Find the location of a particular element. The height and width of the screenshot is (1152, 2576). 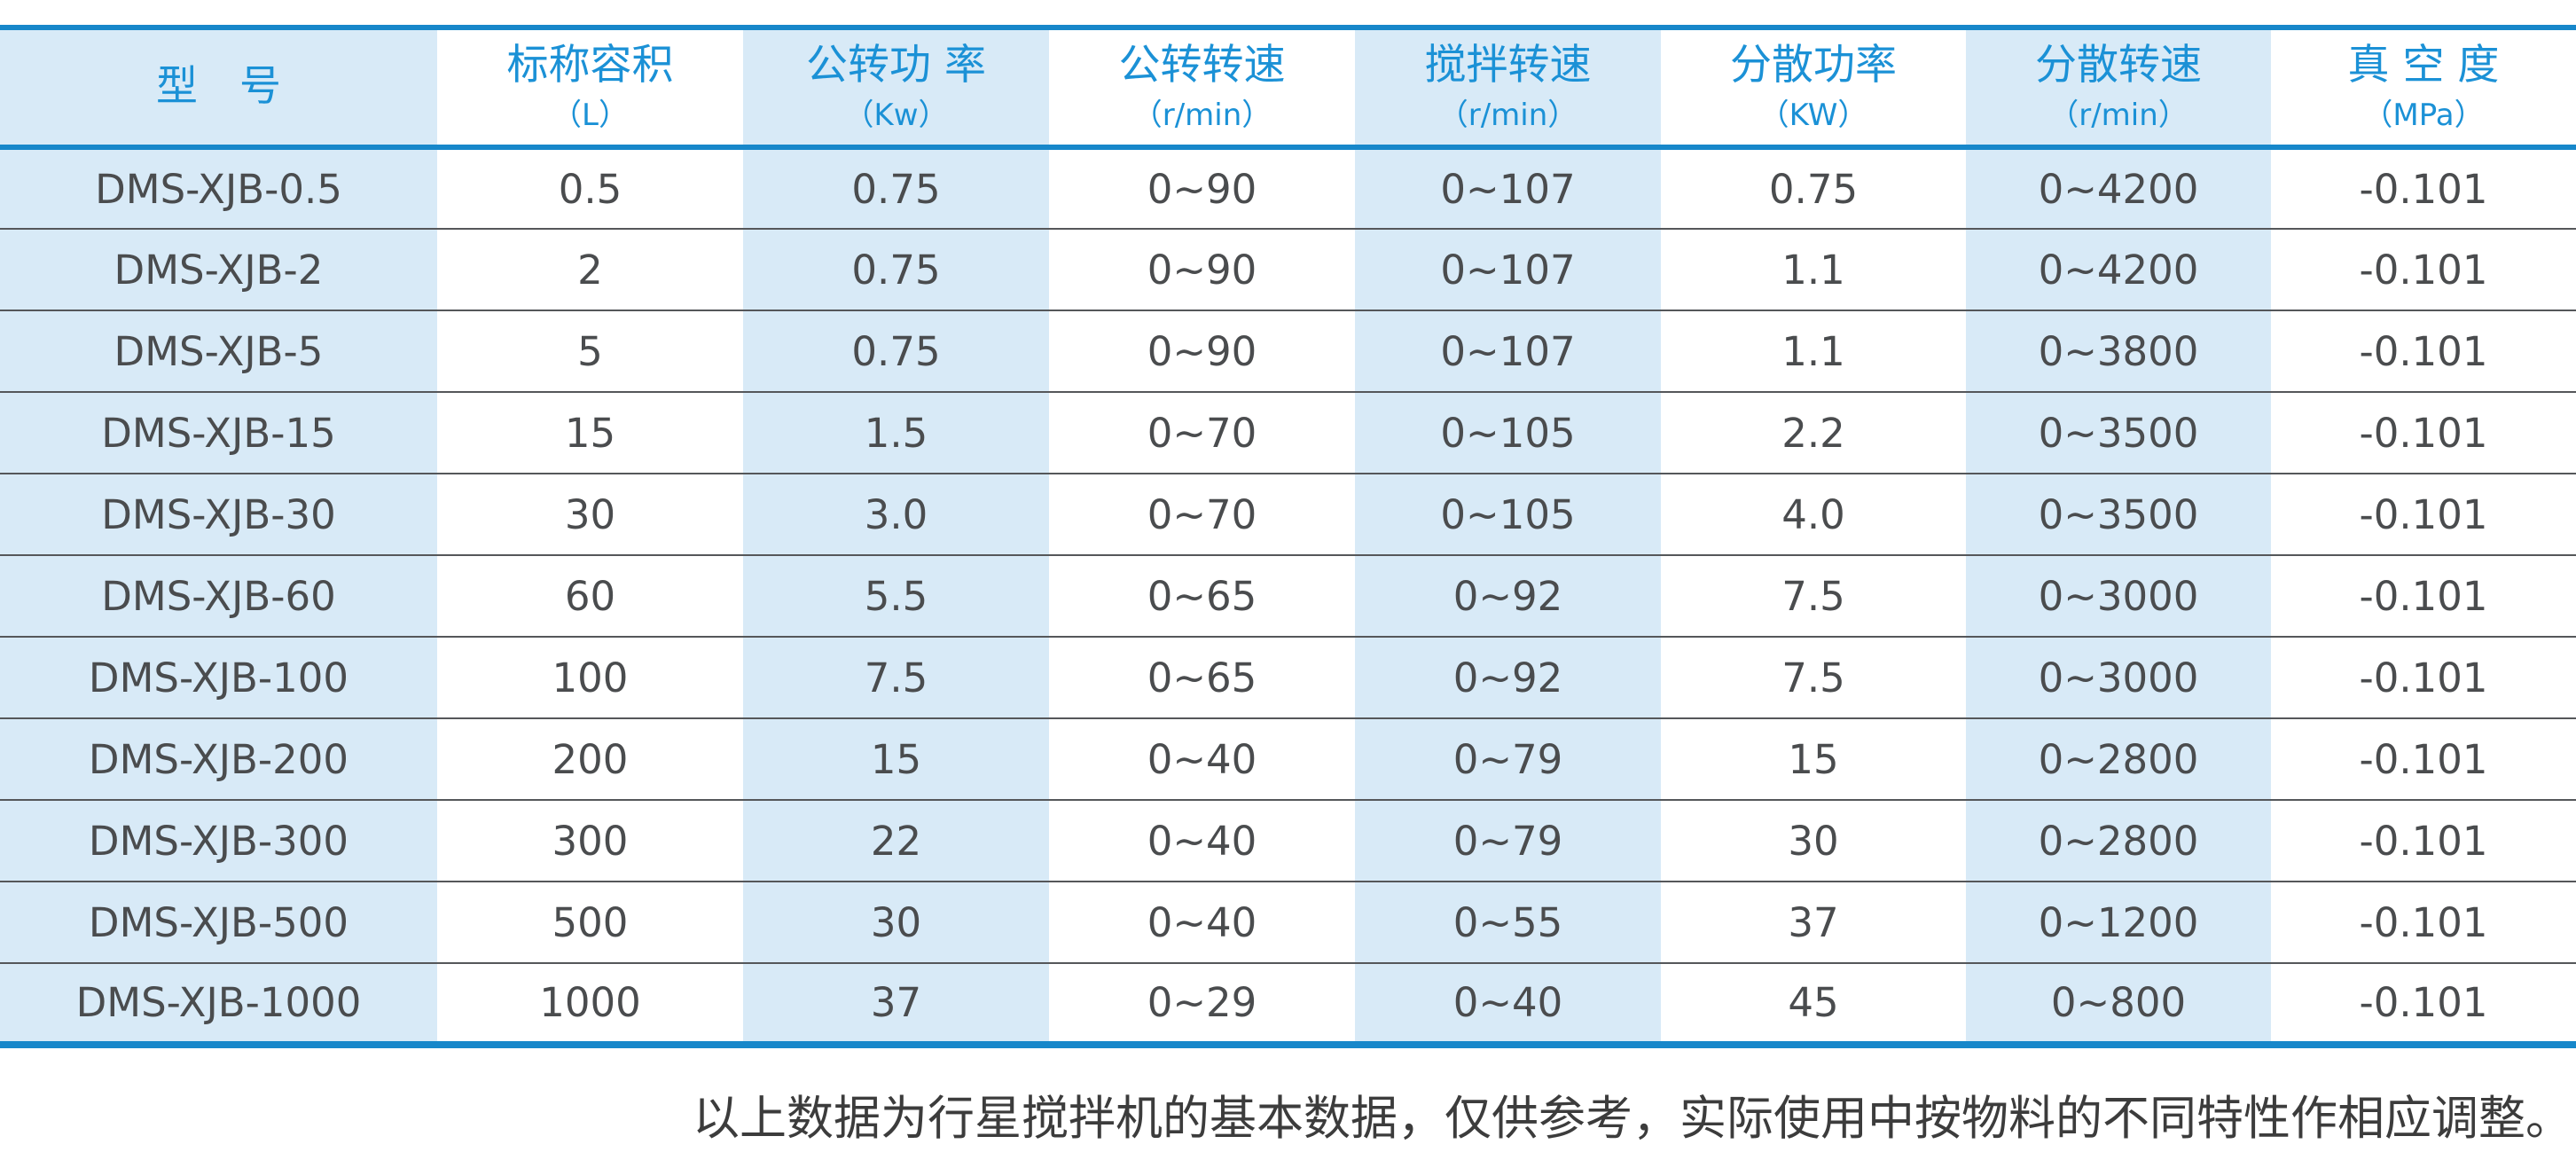

value-cell: 0~29 is located at coordinates (1202, 1003).